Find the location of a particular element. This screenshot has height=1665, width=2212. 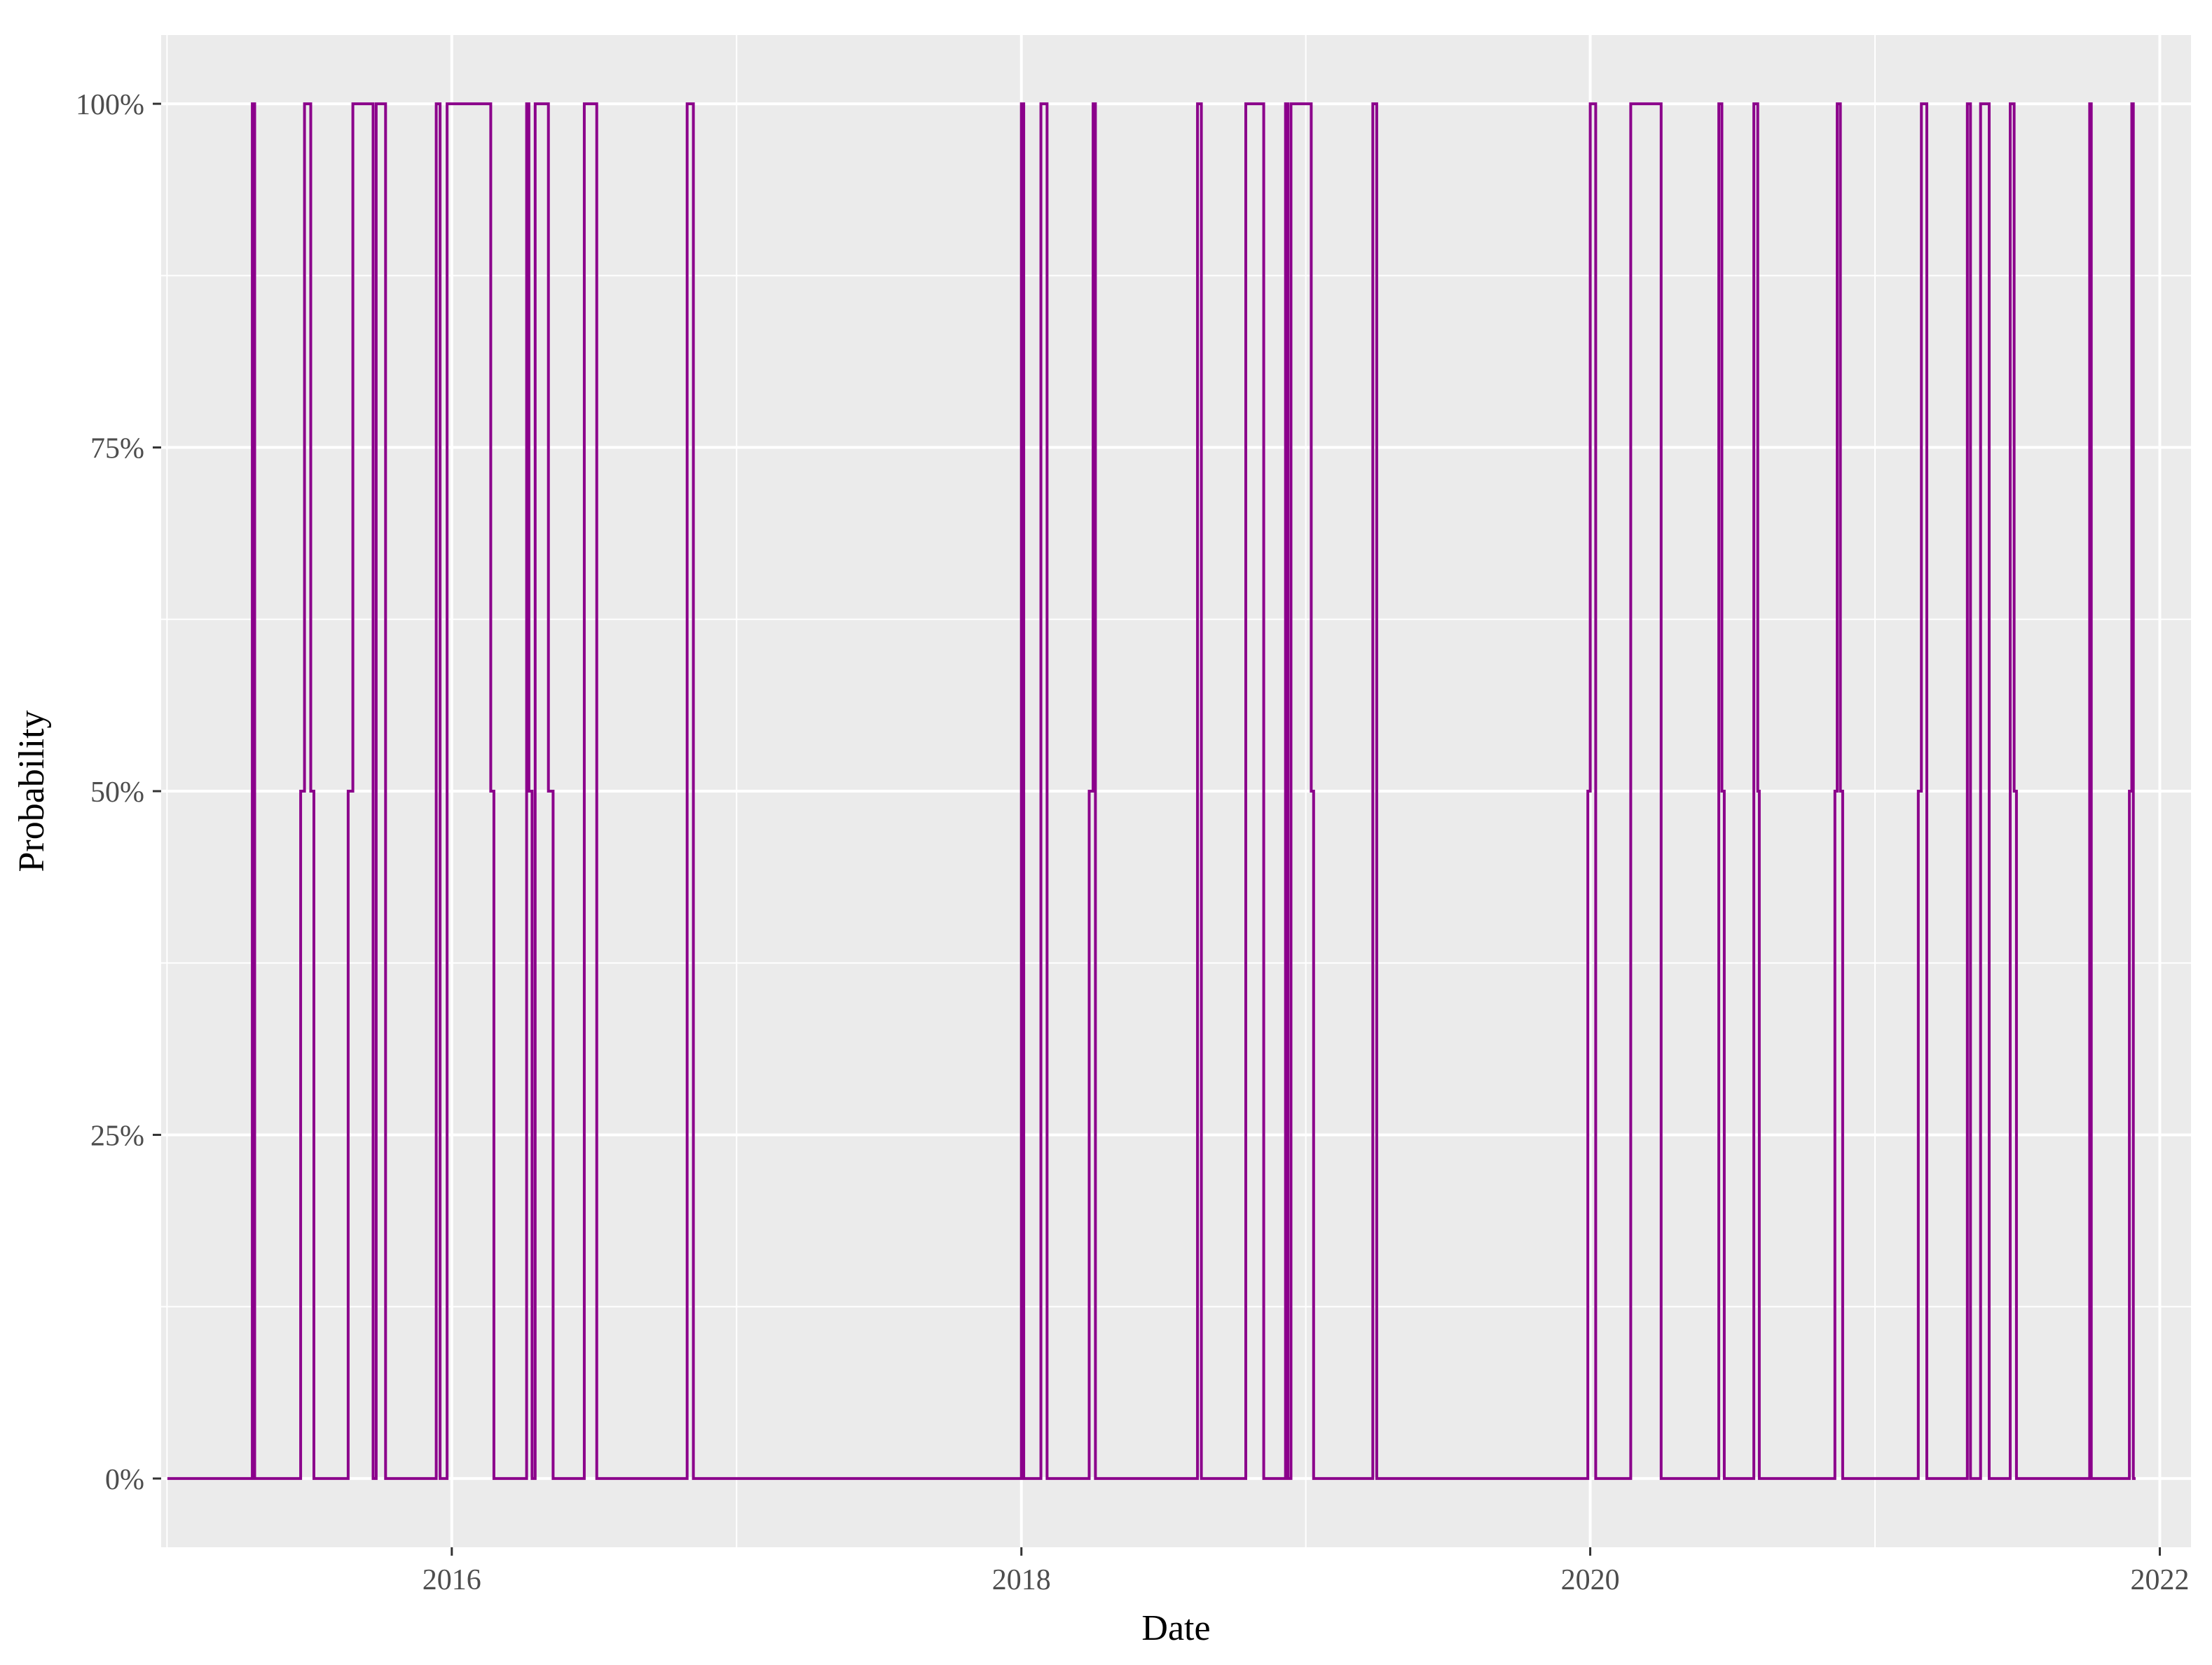

y-tick-label: 100% is located at coordinates (110, 105).